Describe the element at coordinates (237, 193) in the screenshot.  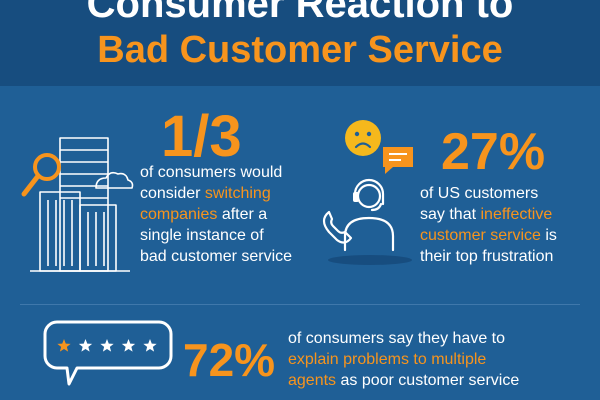
I see `stat1-line-2b: switching` at that location.